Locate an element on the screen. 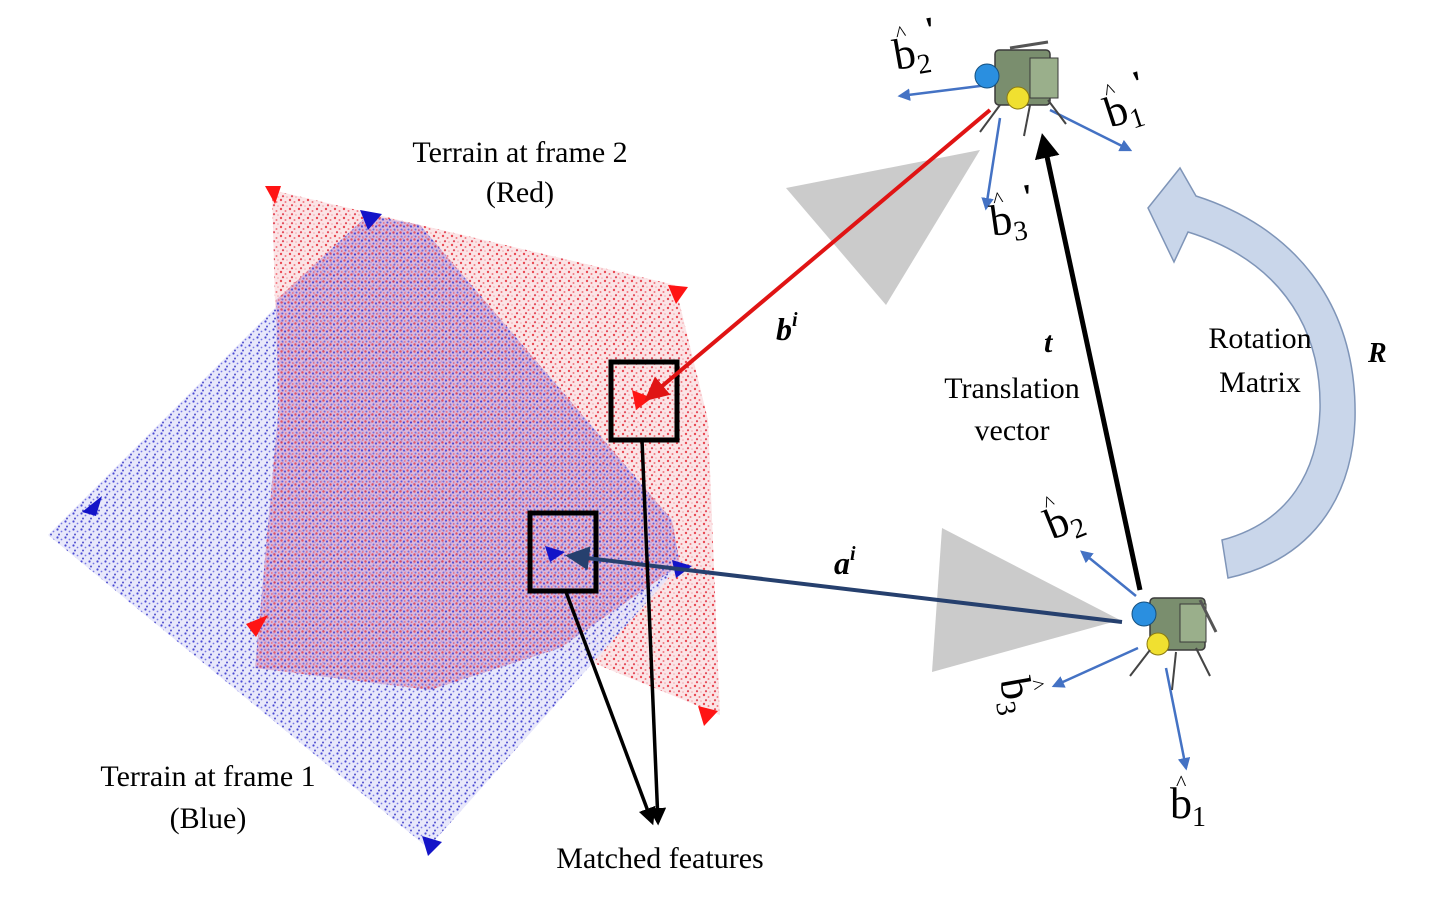 This screenshot has height=897, width=1455. axis-label-b1-prime: ^ b1' is located at coordinates (1125, 102).